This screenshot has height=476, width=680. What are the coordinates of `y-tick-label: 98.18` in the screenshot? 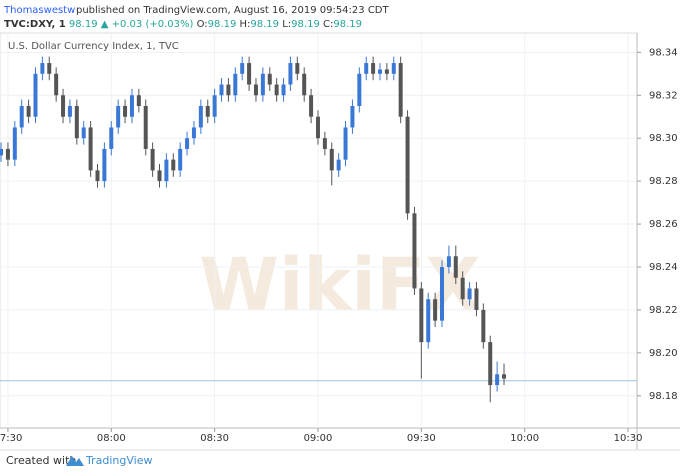 It's located at (663, 396).